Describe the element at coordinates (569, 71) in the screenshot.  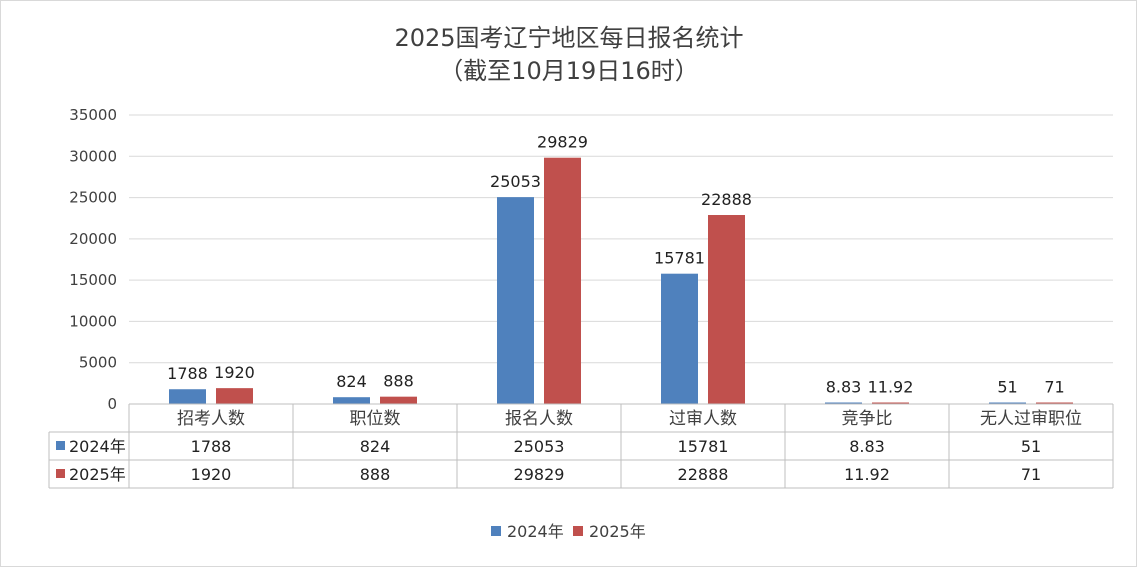
I see `chart-subtitle: （截至10月19日16时）` at that location.